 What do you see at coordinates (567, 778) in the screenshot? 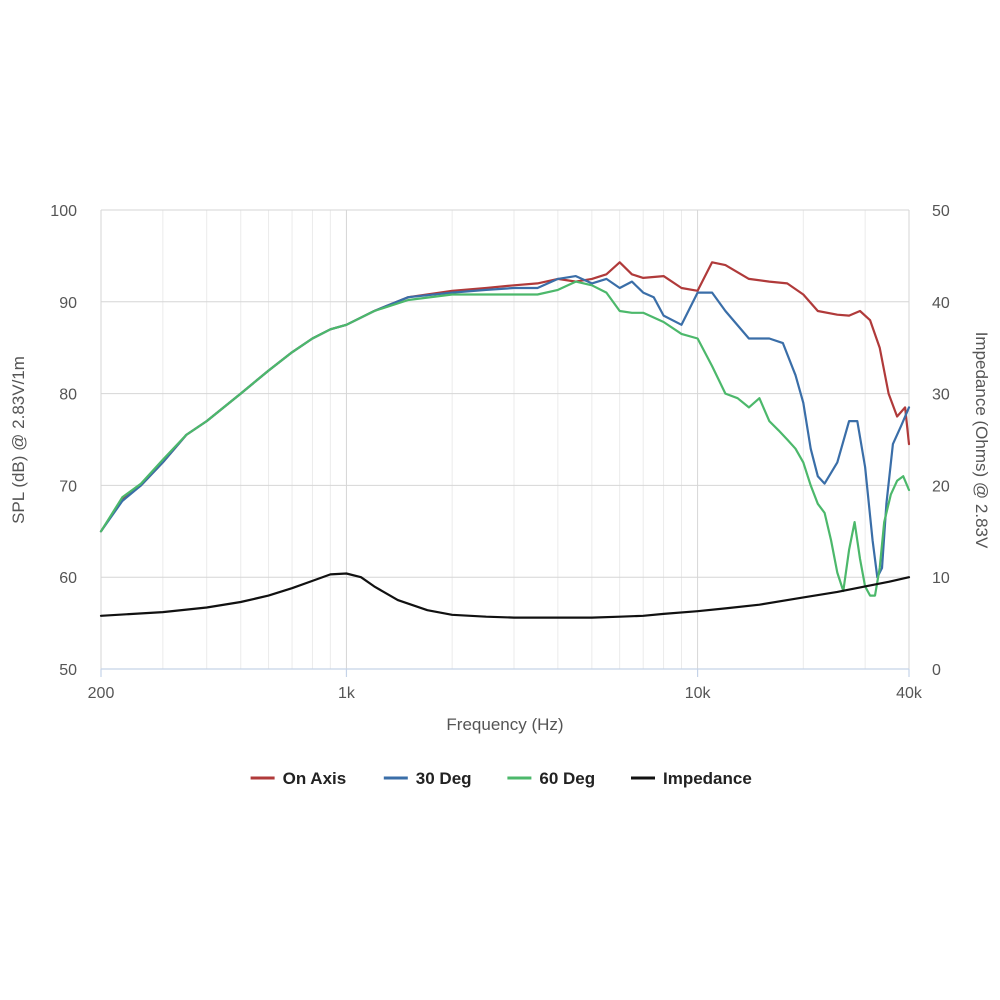
I see `legend-label: 60 Deg` at bounding box center [567, 778].